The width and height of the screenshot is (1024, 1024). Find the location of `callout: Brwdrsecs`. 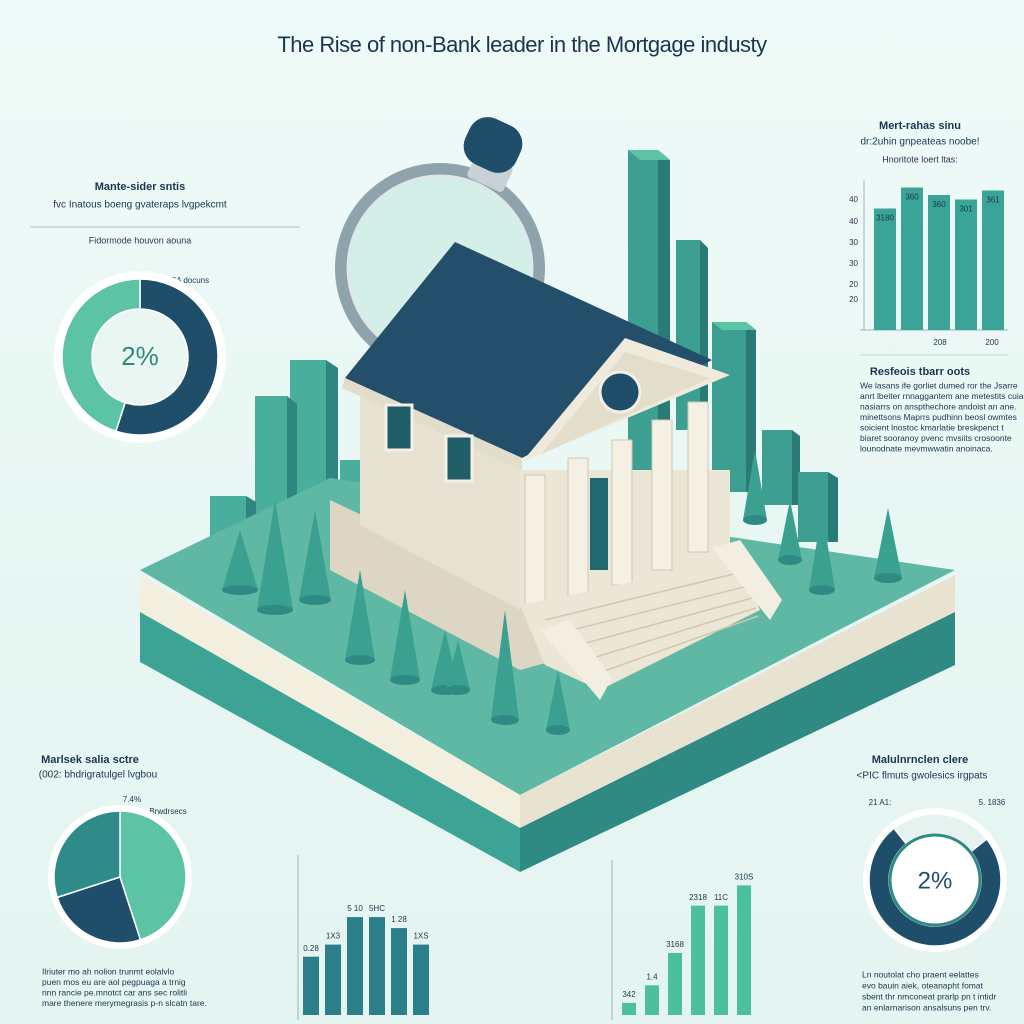

callout: Brwdrsecs is located at coordinates (167, 811).